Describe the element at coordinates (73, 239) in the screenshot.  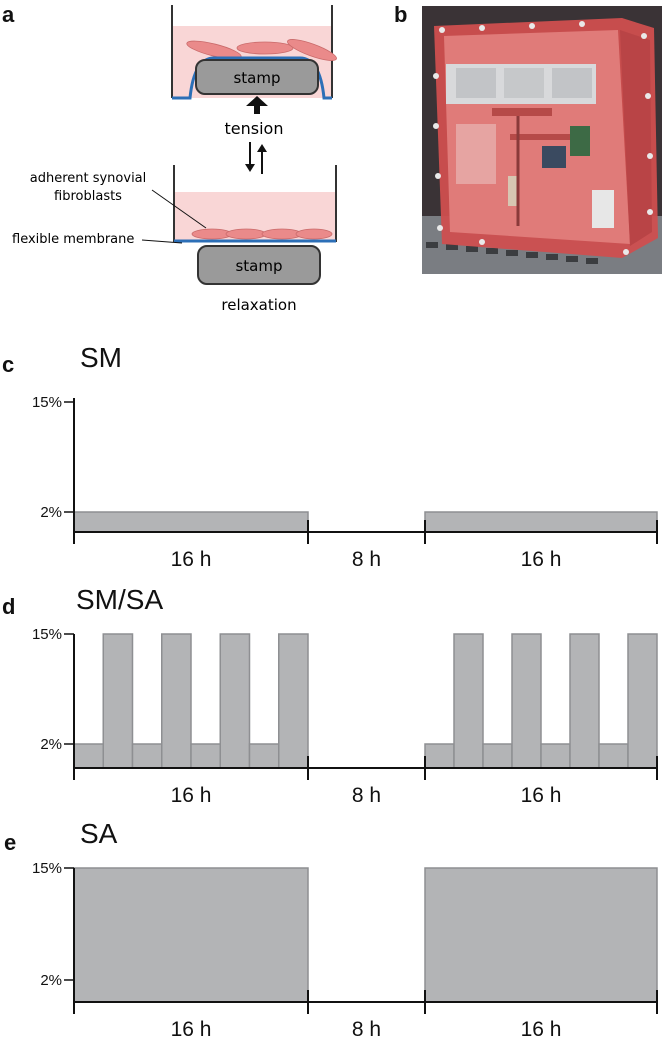
I see `membrane-label: flexible membrane` at that location.